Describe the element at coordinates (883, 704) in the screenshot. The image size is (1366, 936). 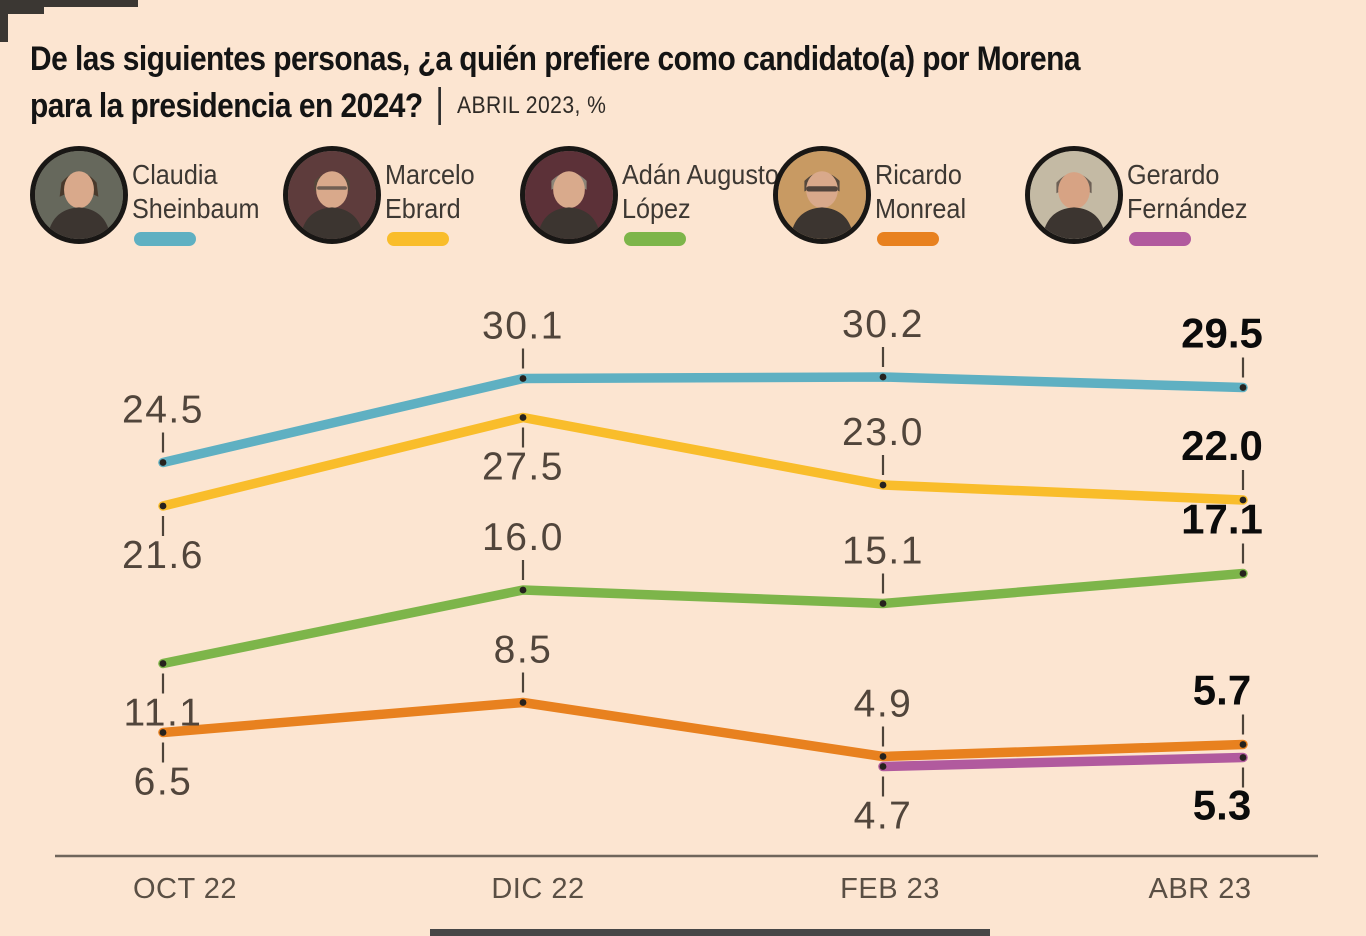
I see `value-label-ricardo-monreal: 4.9` at that location.